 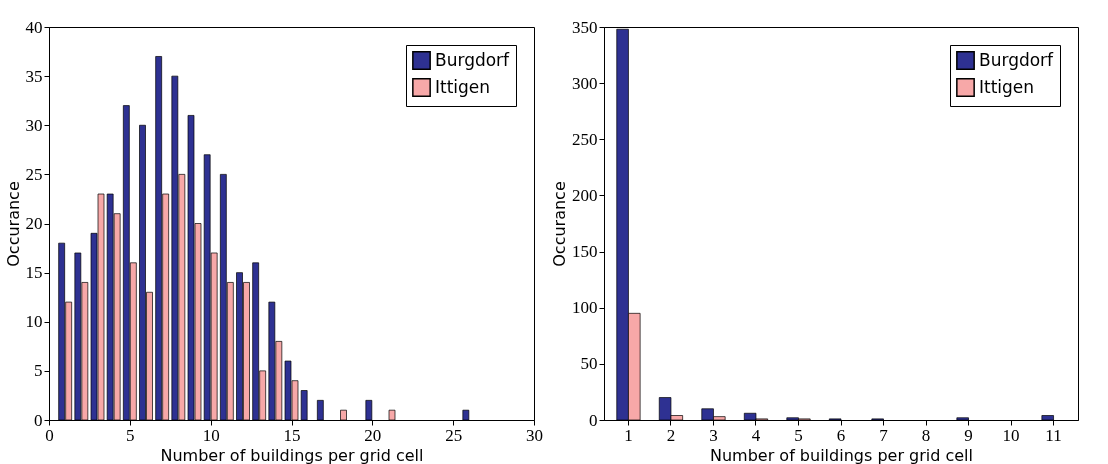 I want to click on y-tick-label: 25, so click(x=34, y=174).